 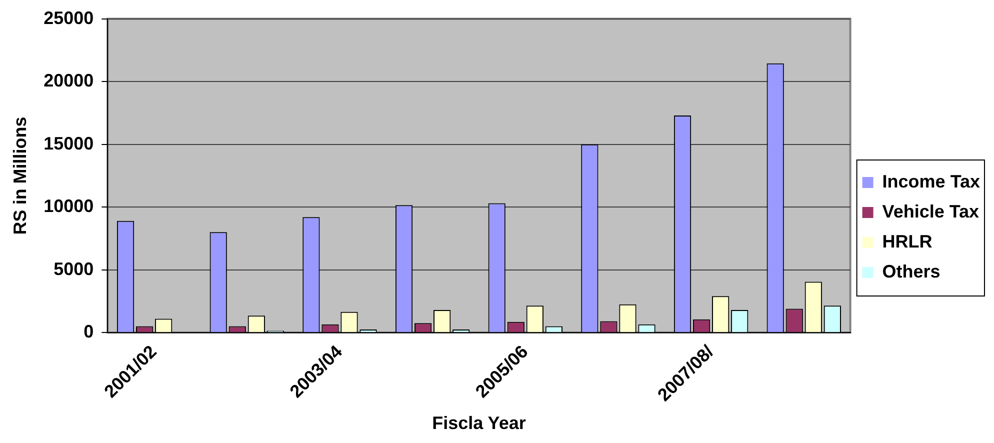 What do you see at coordinates (931, 181) in the screenshot?
I see `legend-label: Income Tax` at bounding box center [931, 181].